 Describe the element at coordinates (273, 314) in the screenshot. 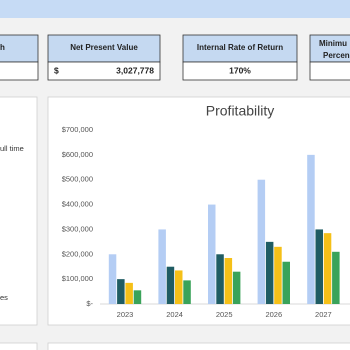

I see `x-tick-label: 2026` at that location.